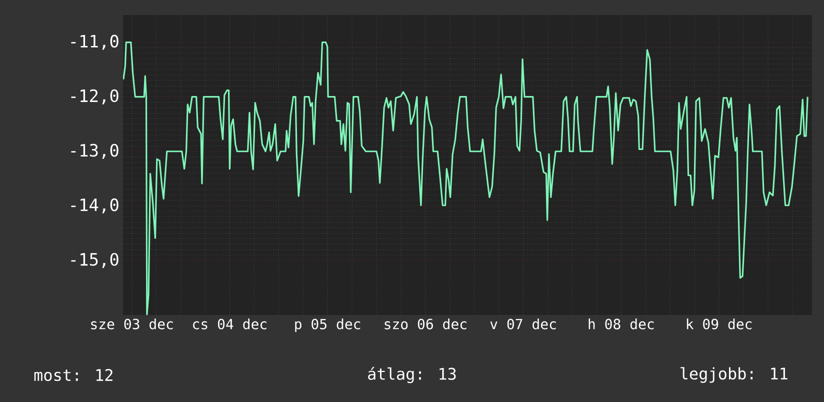  I want to click on y-tick-label: -12,0, so click(94, 96).